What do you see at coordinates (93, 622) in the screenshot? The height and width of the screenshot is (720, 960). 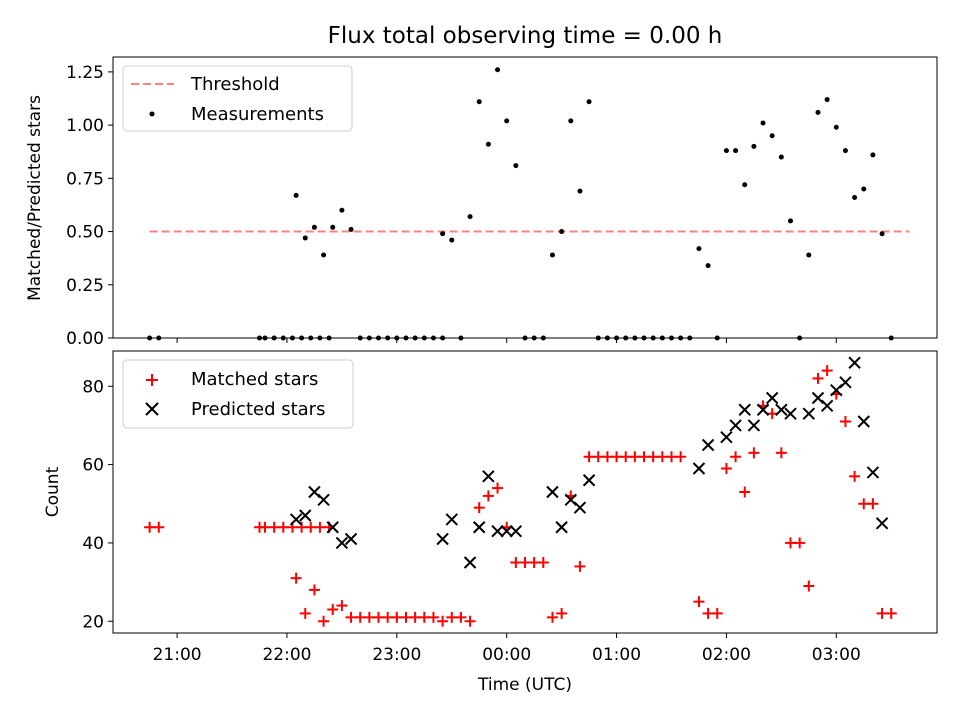 I see `bottom-y-tick-label: 20` at bounding box center [93, 622].